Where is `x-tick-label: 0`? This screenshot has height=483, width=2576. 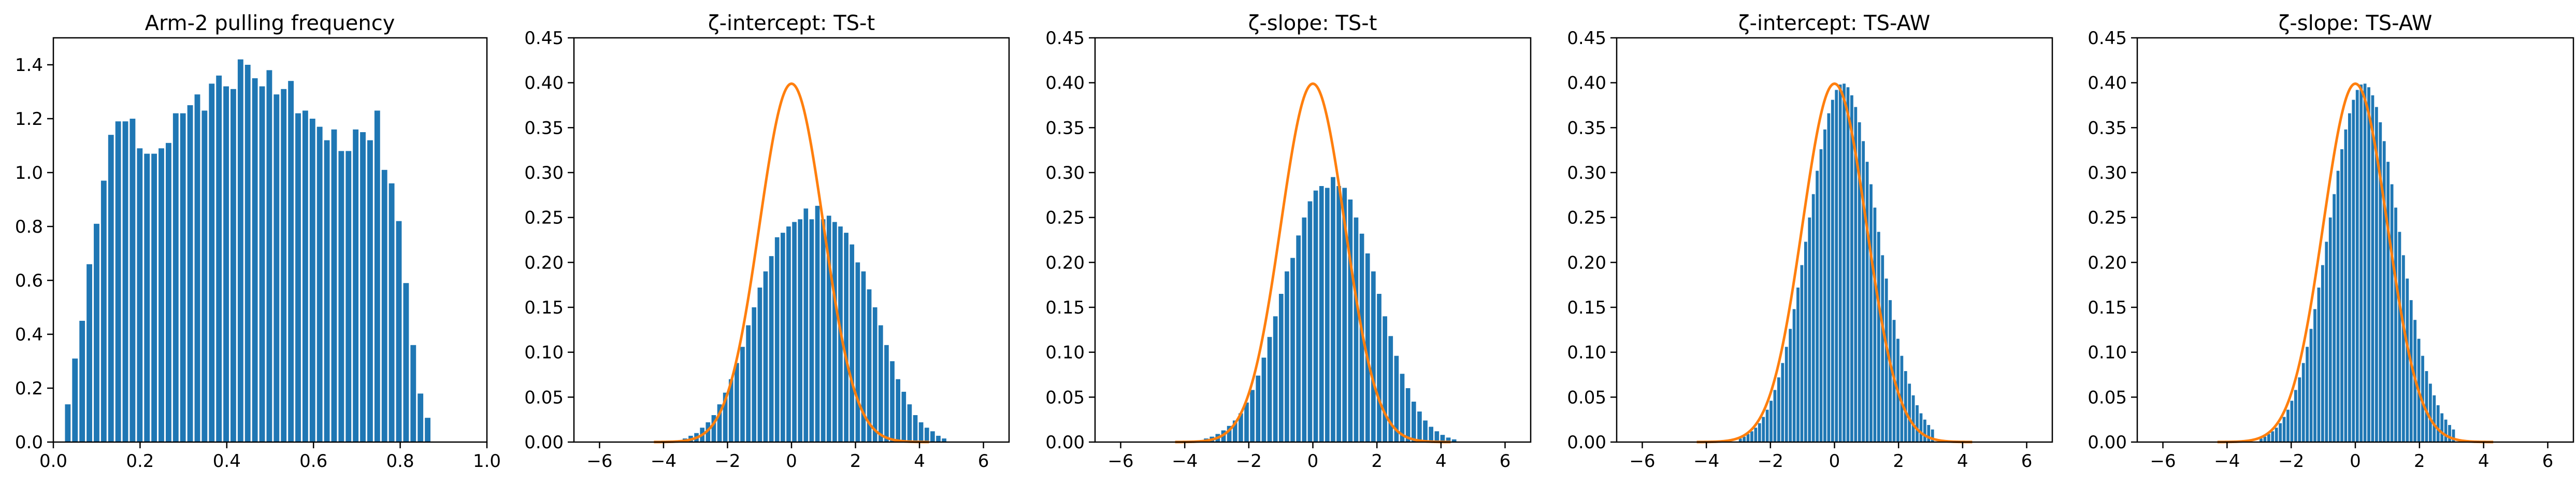
x-tick-label: 0 is located at coordinates (2355, 461).